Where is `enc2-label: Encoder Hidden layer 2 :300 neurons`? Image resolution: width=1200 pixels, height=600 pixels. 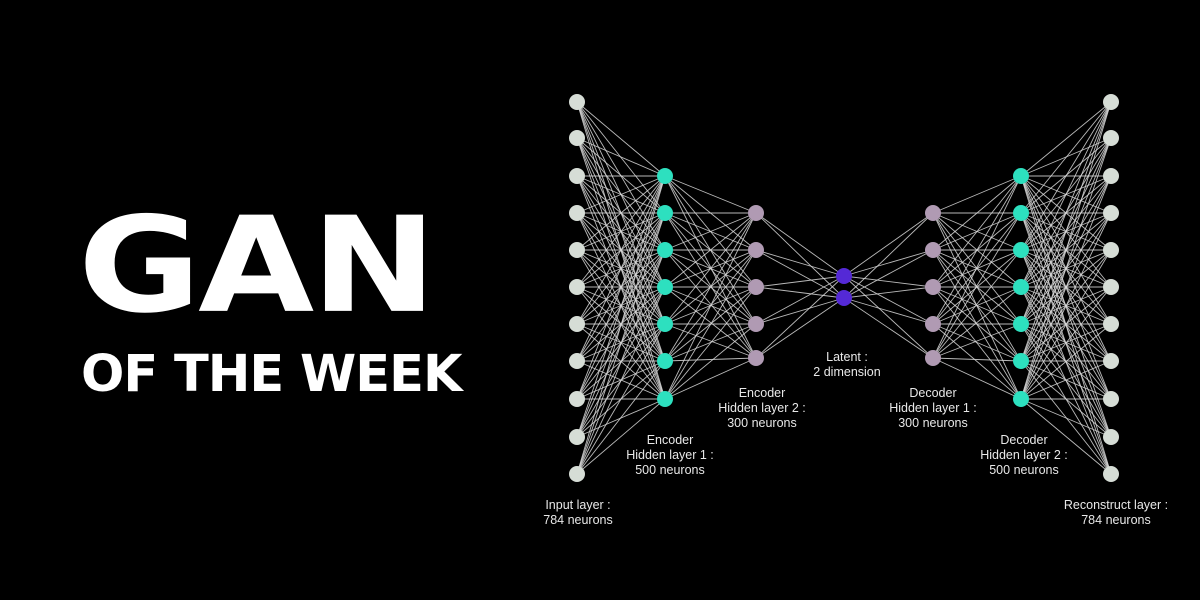 enc2-label: Encoder Hidden layer 2 :300 neurons is located at coordinates (762, 408).